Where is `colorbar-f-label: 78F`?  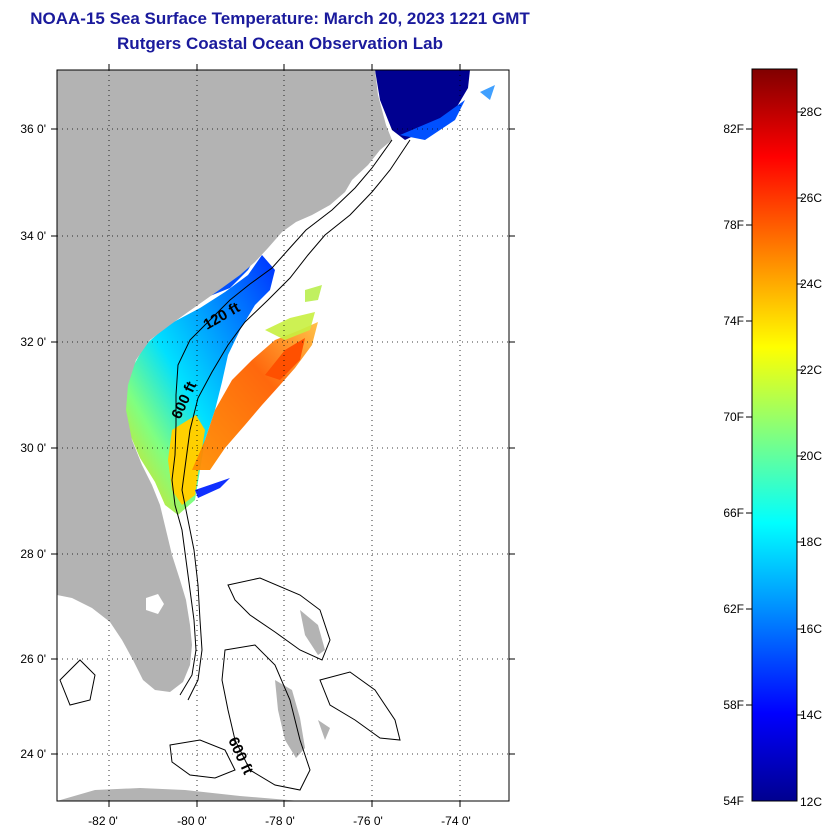
colorbar-f-label: 78F is located at coordinates (733, 225).